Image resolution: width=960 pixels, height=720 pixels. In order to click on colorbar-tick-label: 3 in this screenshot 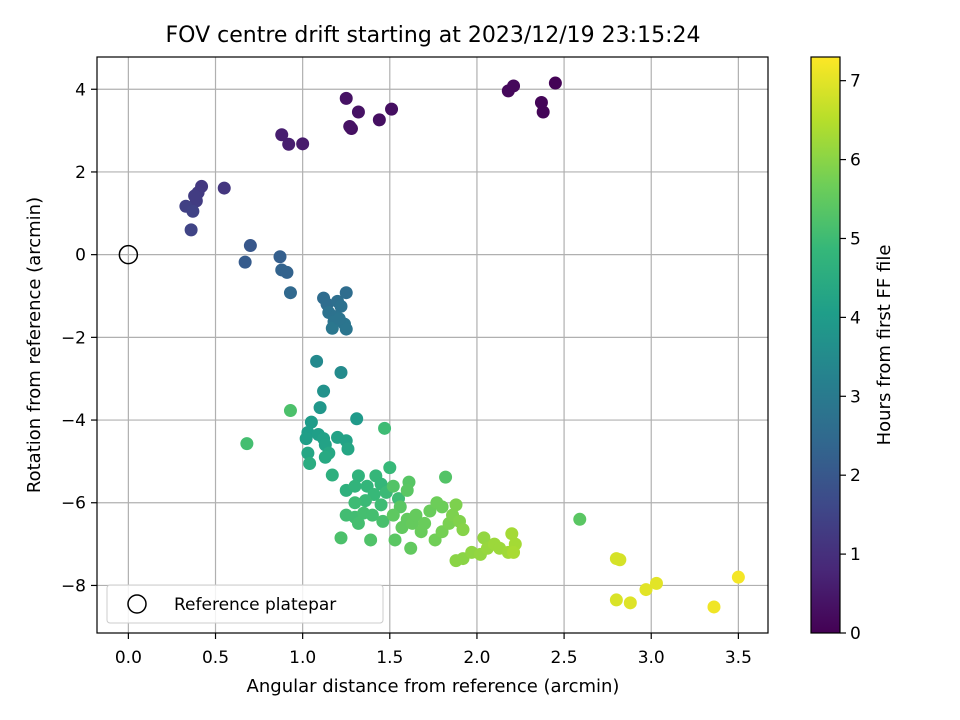, I will do `click(855, 397)`.